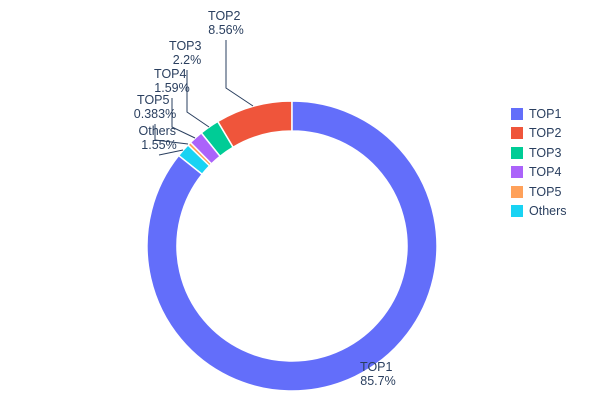 The width and height of the screenshot is (600, 400). I want to click on annotation-top1: TOP1 85.7%, so click(378, 374).